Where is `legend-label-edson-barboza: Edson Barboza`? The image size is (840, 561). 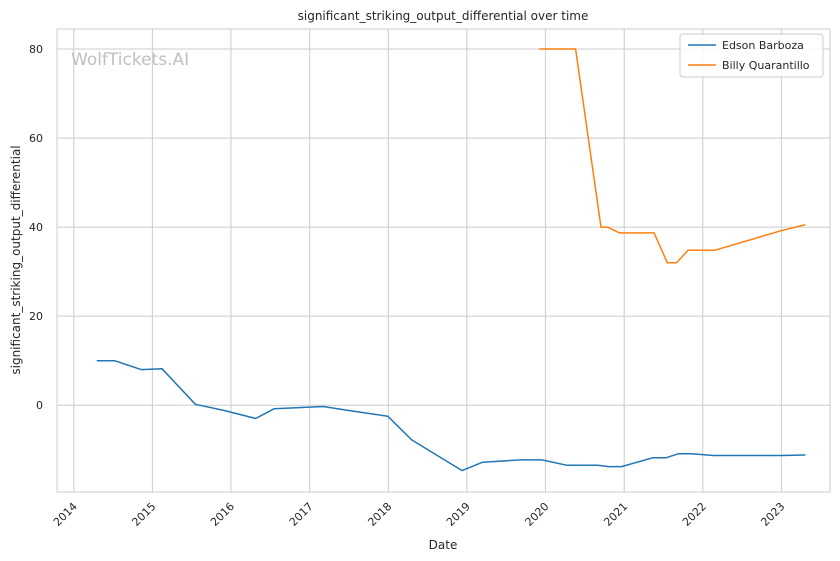 legend-label-edson-barboza: Edson Barboza is located at coordinates (763, 45).